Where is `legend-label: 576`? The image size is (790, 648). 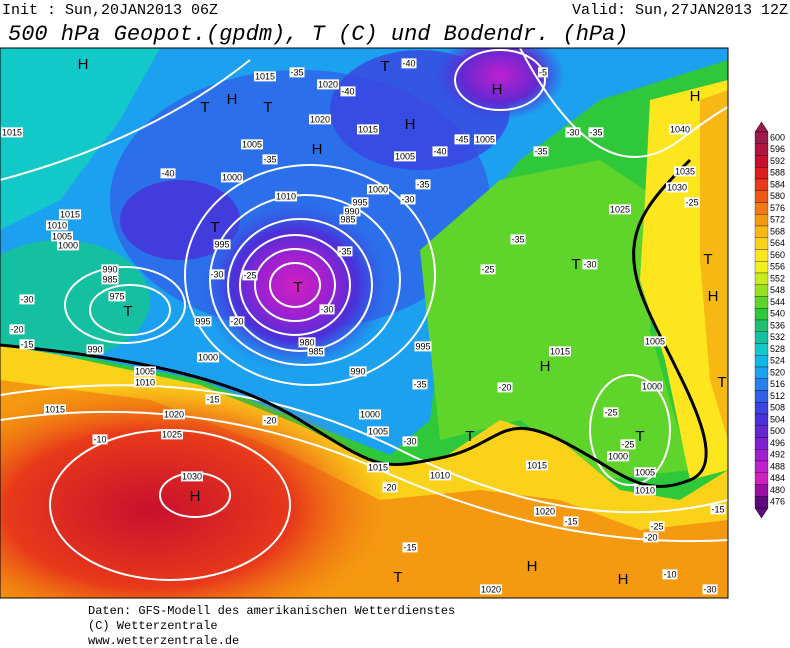 legend-label: 576 is located at coordinates (777, 208).